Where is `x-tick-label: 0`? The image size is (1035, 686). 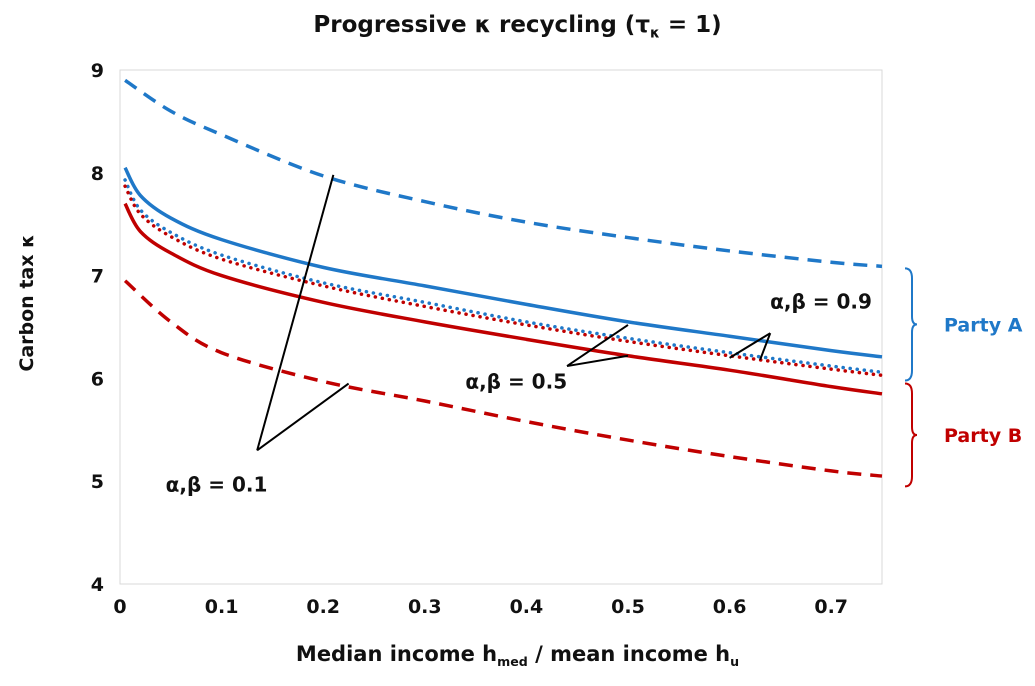 x-tick-label: 0 is located at coordinates (119, 607).